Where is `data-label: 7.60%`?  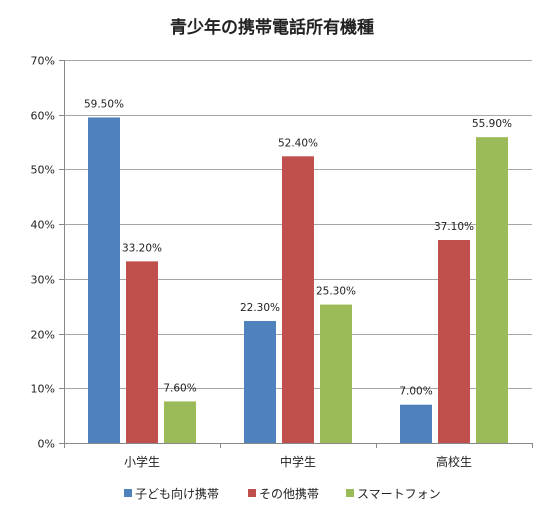
data-label: 7.60% is located at coordinates (179, 388).